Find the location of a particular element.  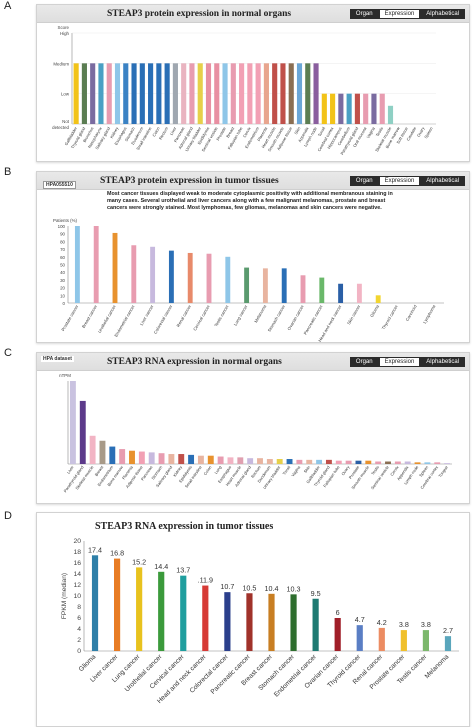

panel-letter-c: C is located at coordinates (8, 353).